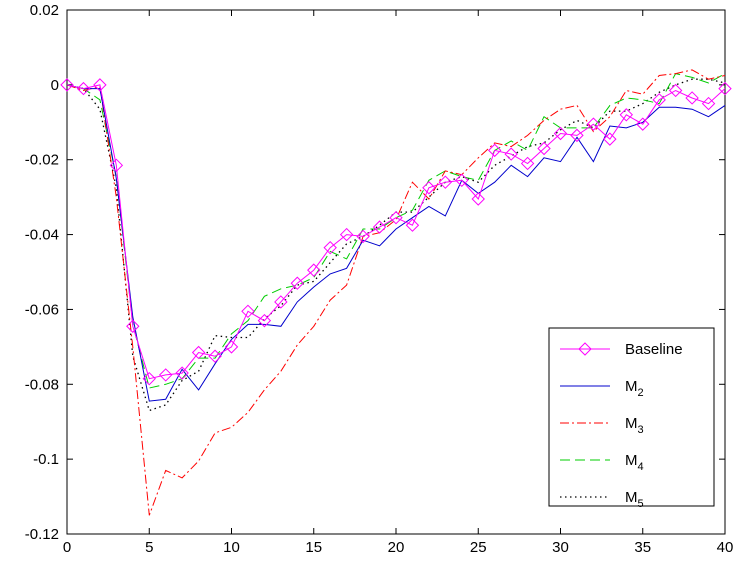 This screenshot has width=737, height=561. I want to click on y-tick-label: -0.04, so click(42, 235).